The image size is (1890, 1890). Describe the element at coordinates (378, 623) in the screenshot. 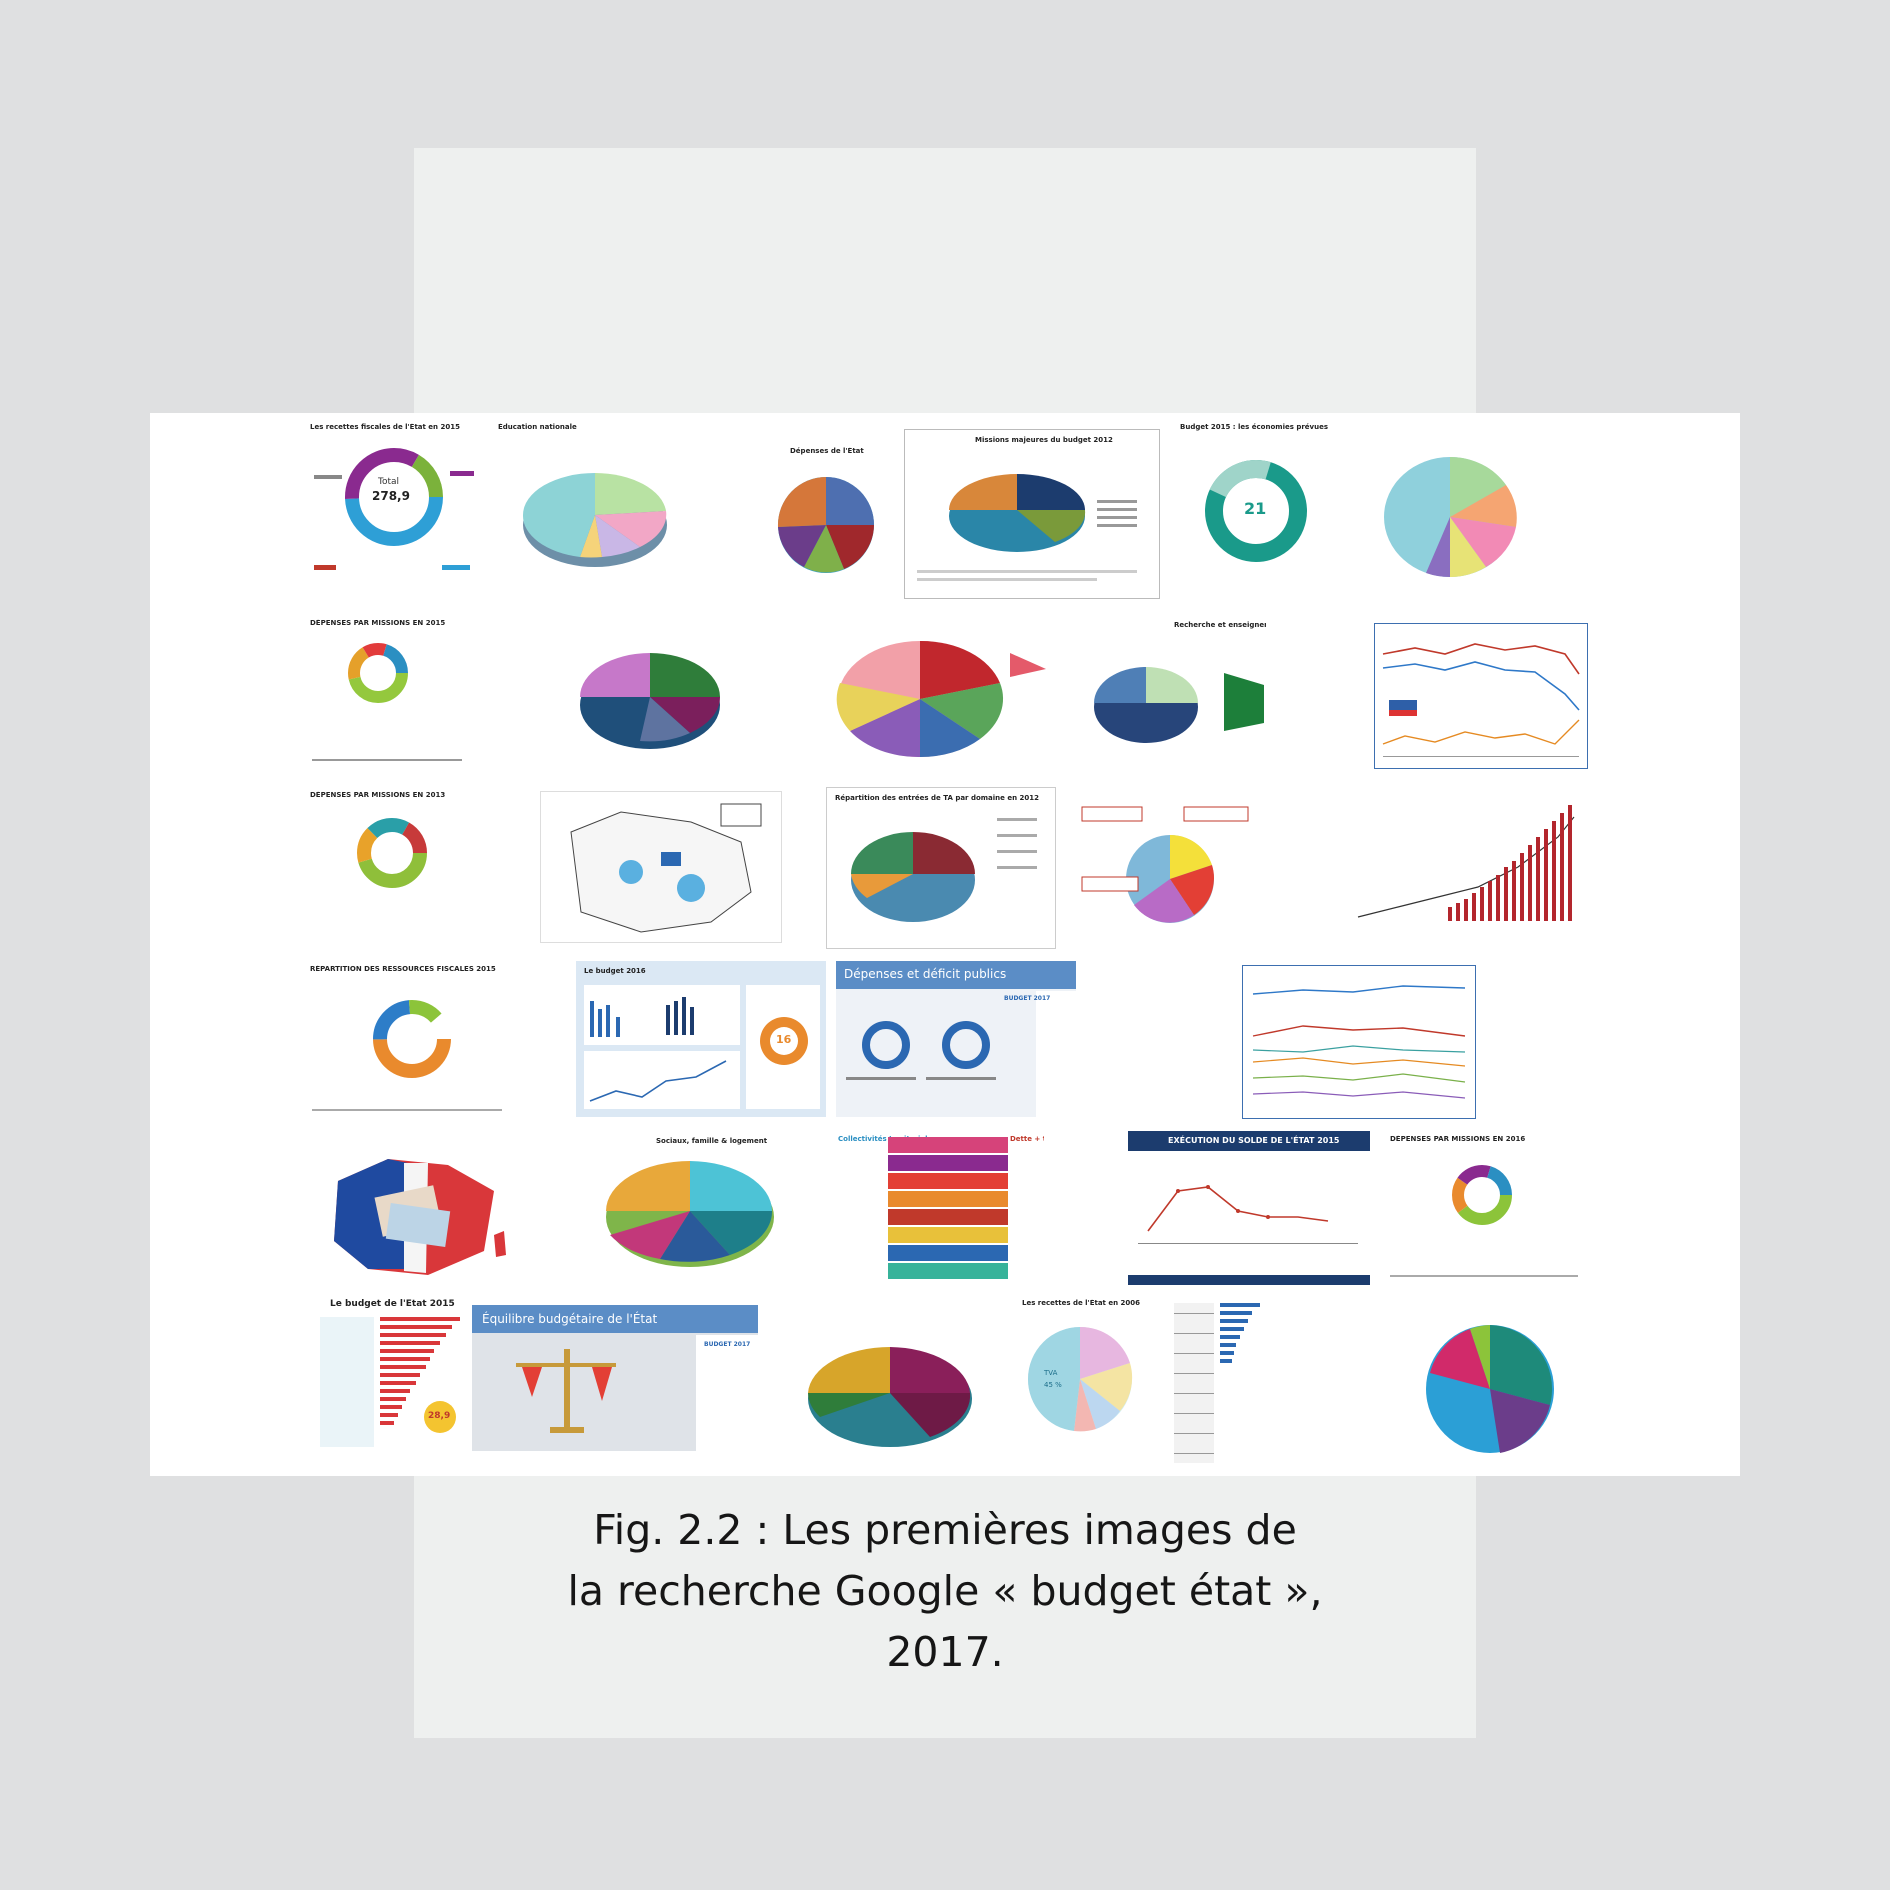

I see `thumbnail-title: DÉPENSES PAR MISSIONS EN 2015` at that location.